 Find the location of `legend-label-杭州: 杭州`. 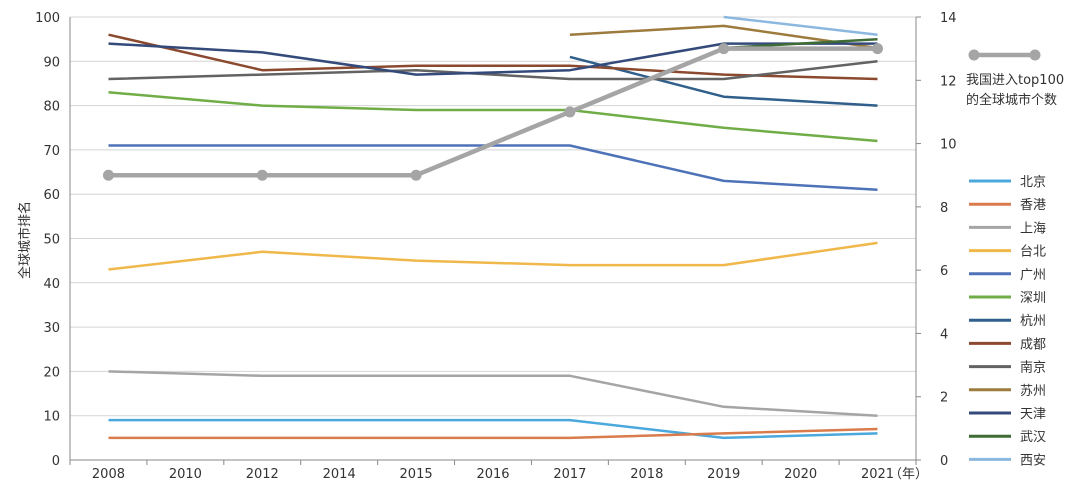

legend-label-杭州: 杭州 is located at coordinates (1033, 321).